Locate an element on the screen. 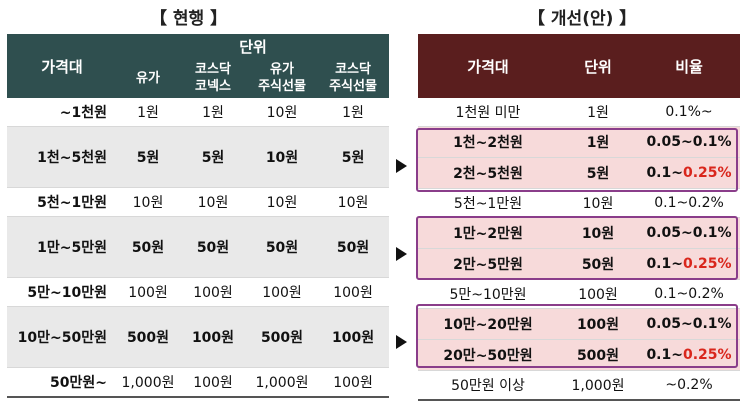 The height and width of the screenshot is (401, 745). table-row: 1만~5만원 50원 50원 50원 50원 is located at coordinates (198, 247).